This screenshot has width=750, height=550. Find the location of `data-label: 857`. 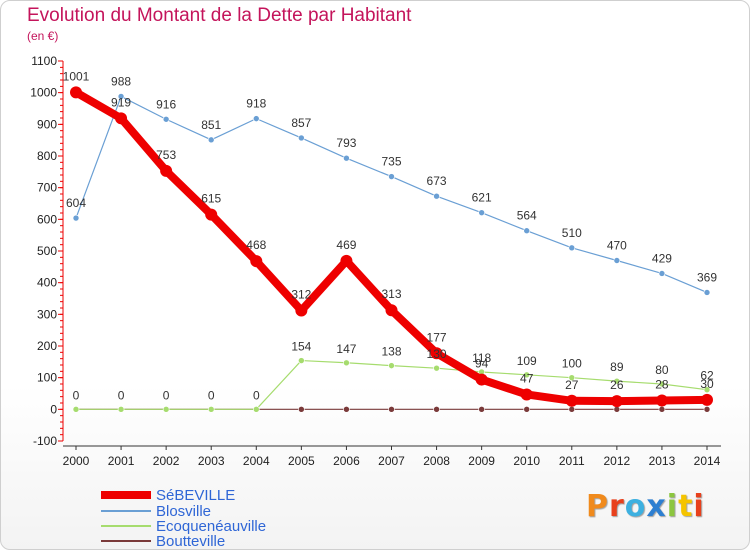

data-label: 857 is located at coordinates (301, 123).